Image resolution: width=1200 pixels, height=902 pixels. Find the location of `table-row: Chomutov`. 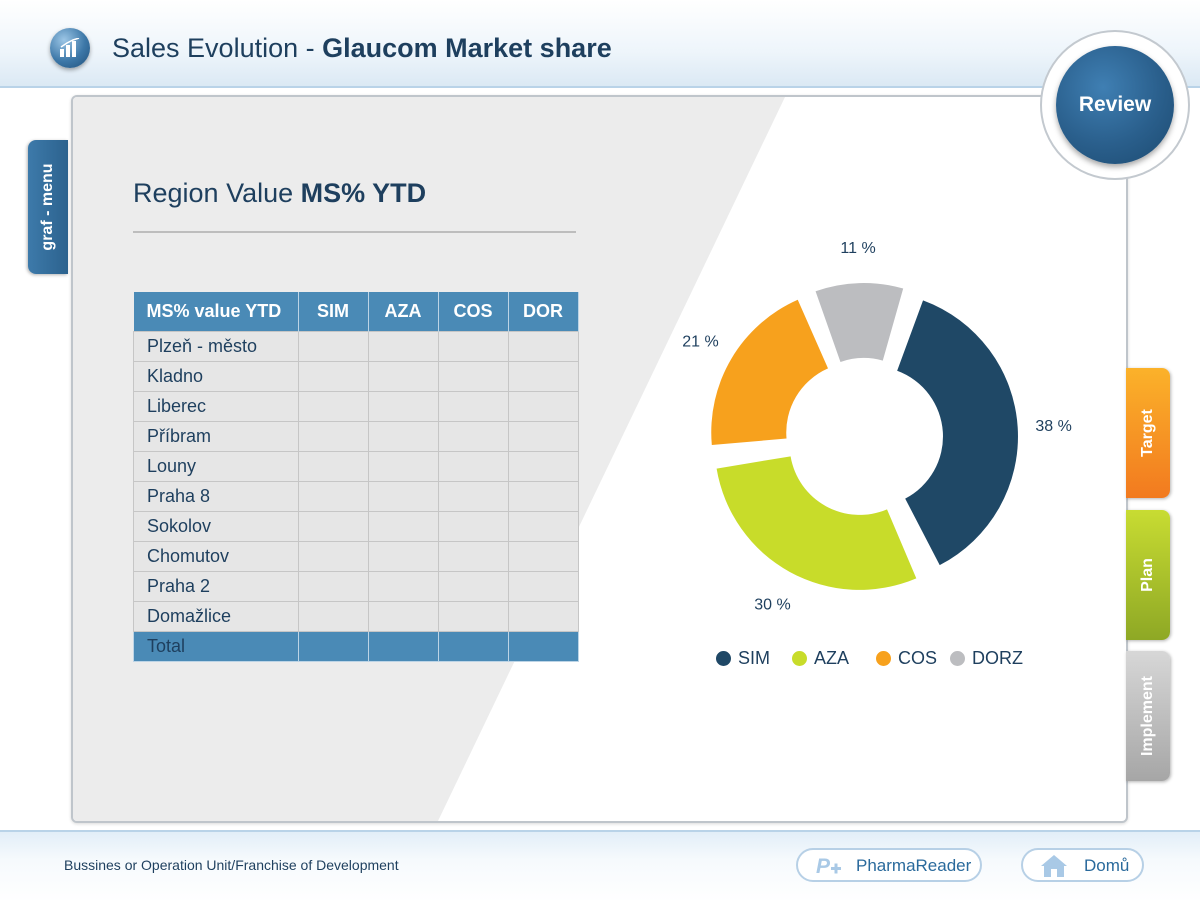

table-row: Chomutov is located at coordinates (356, 556).